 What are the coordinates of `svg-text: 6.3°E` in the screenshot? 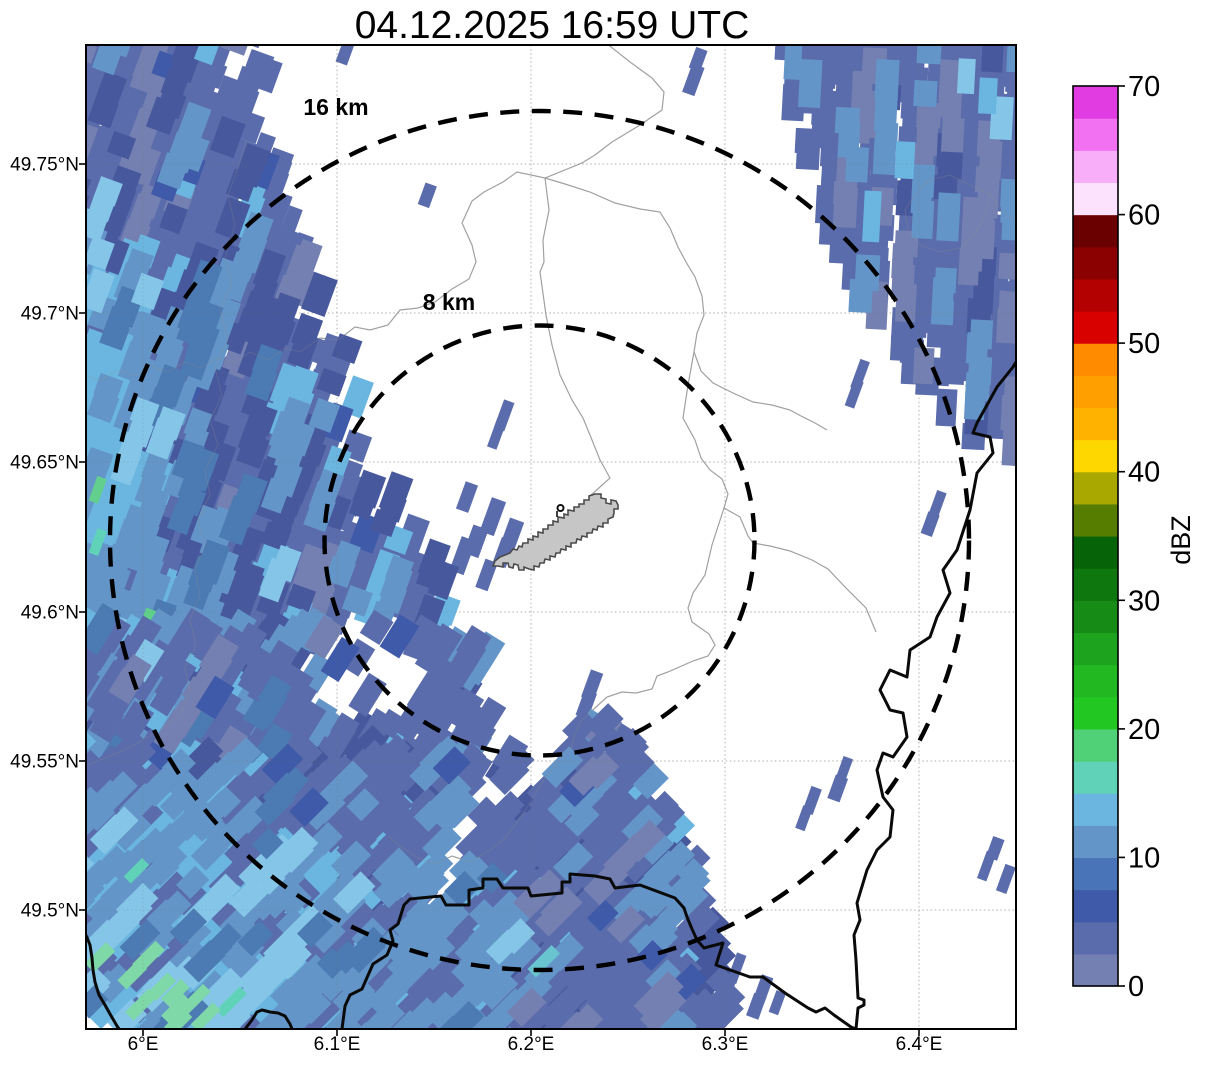 It's located at (725, 1044).